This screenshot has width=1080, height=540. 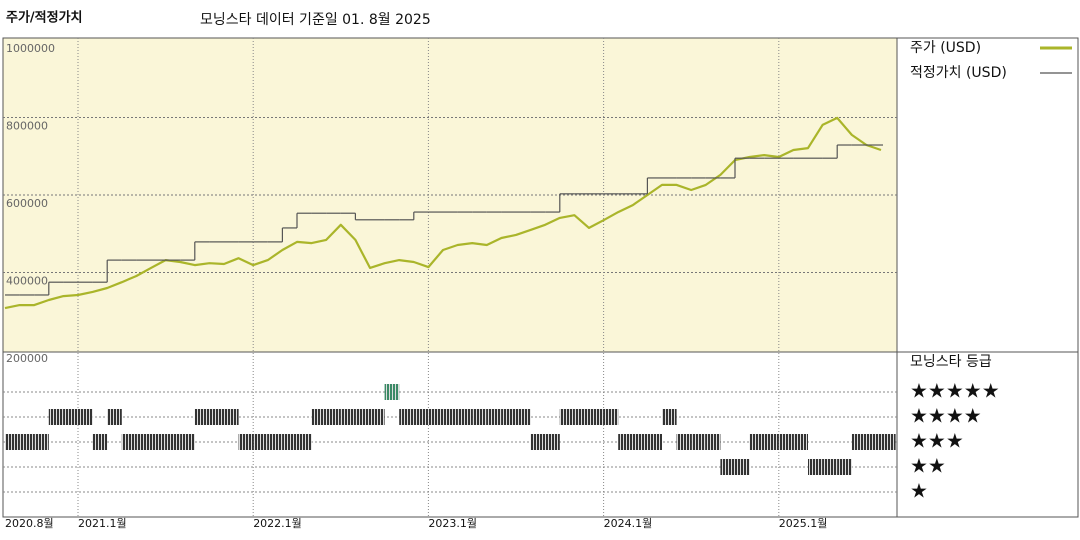 I want to click on rating-legend-label: ★★★, so click(x=937, y=441).